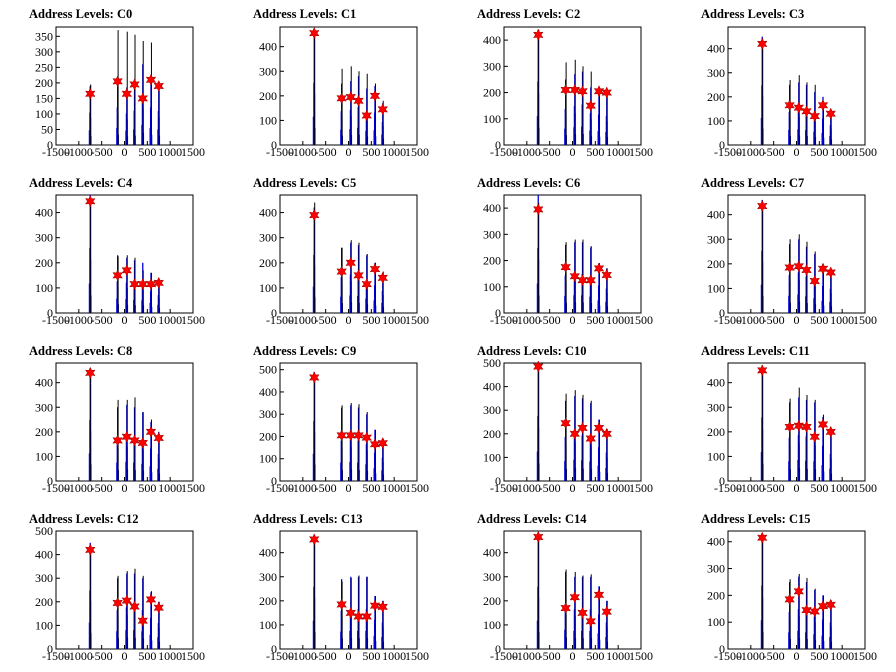  I want to click on subplot-title: Address Levels: C6, so click(528, 183).